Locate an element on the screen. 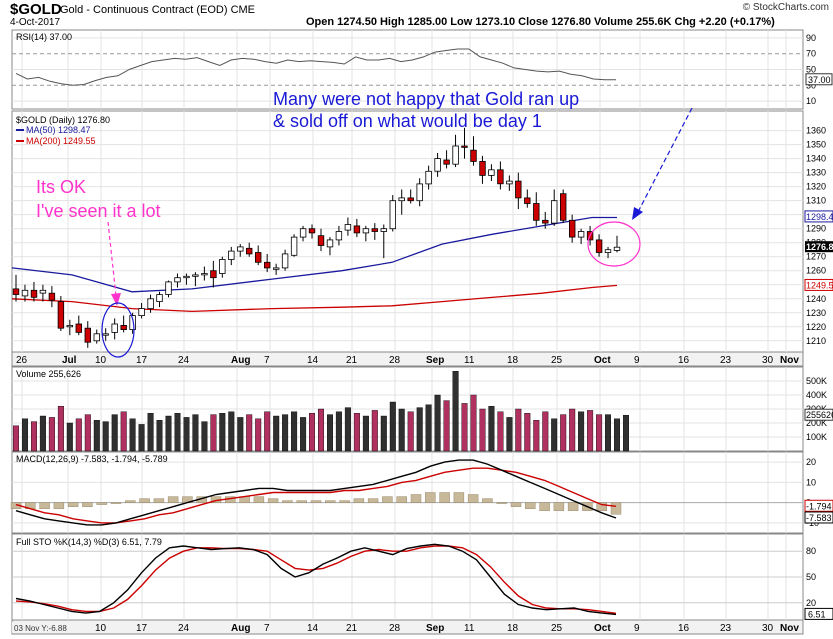 This screenshot has width=833, height=639. x-tick-label: 28 is located at coordinates (395, 360).